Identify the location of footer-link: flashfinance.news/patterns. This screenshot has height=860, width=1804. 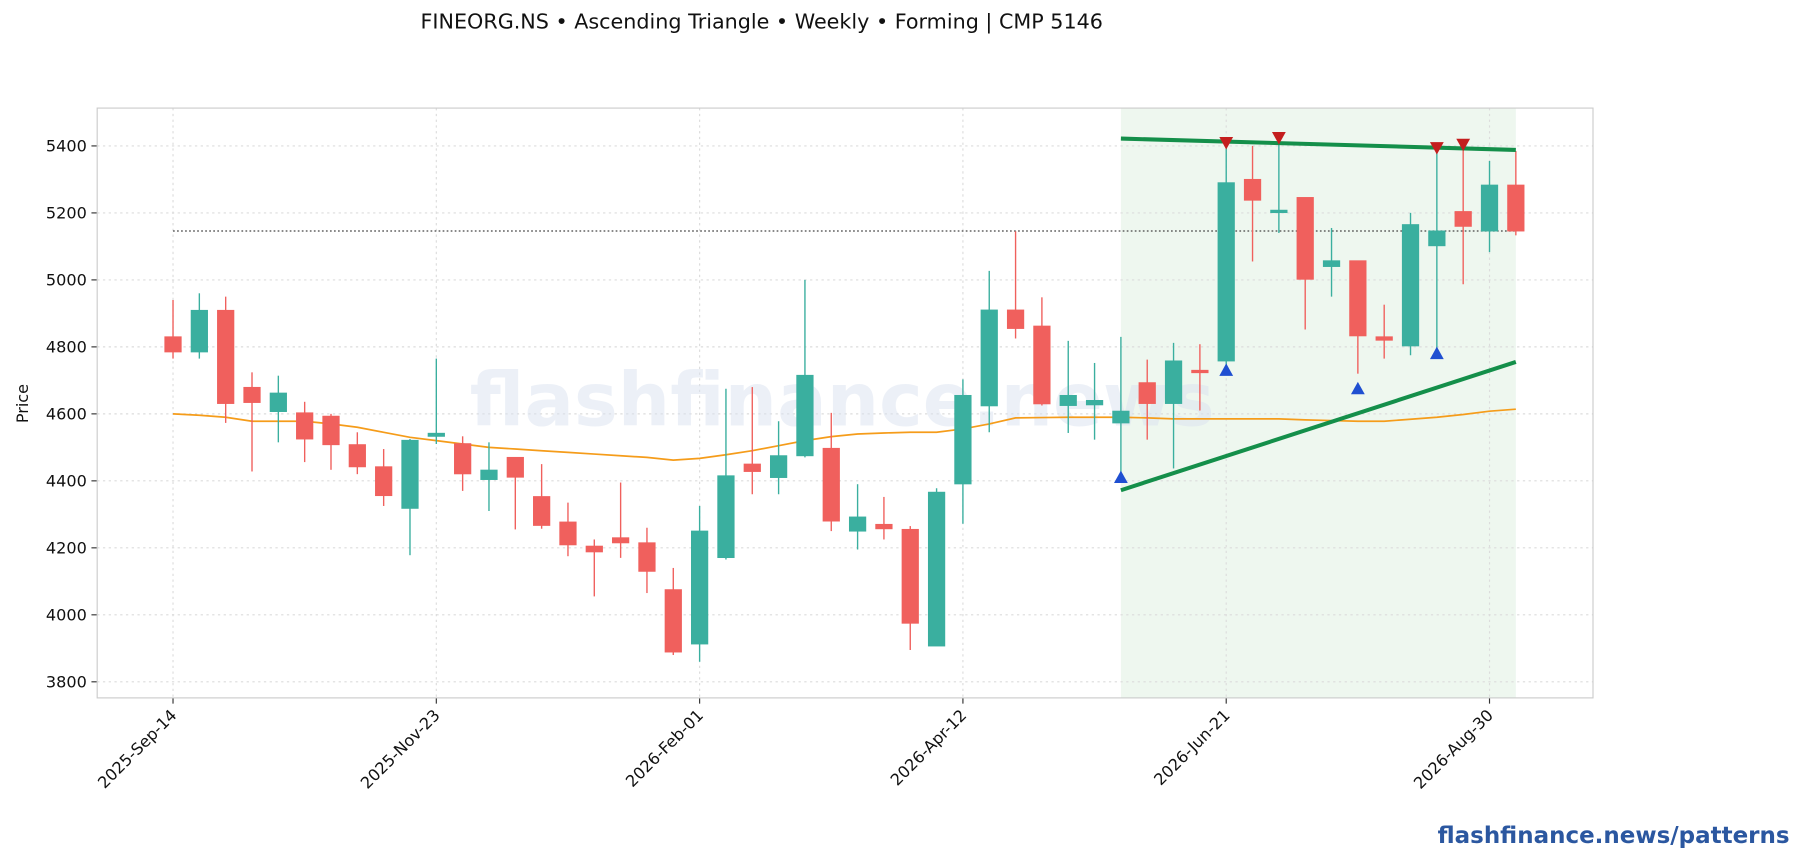
(1614, 836).